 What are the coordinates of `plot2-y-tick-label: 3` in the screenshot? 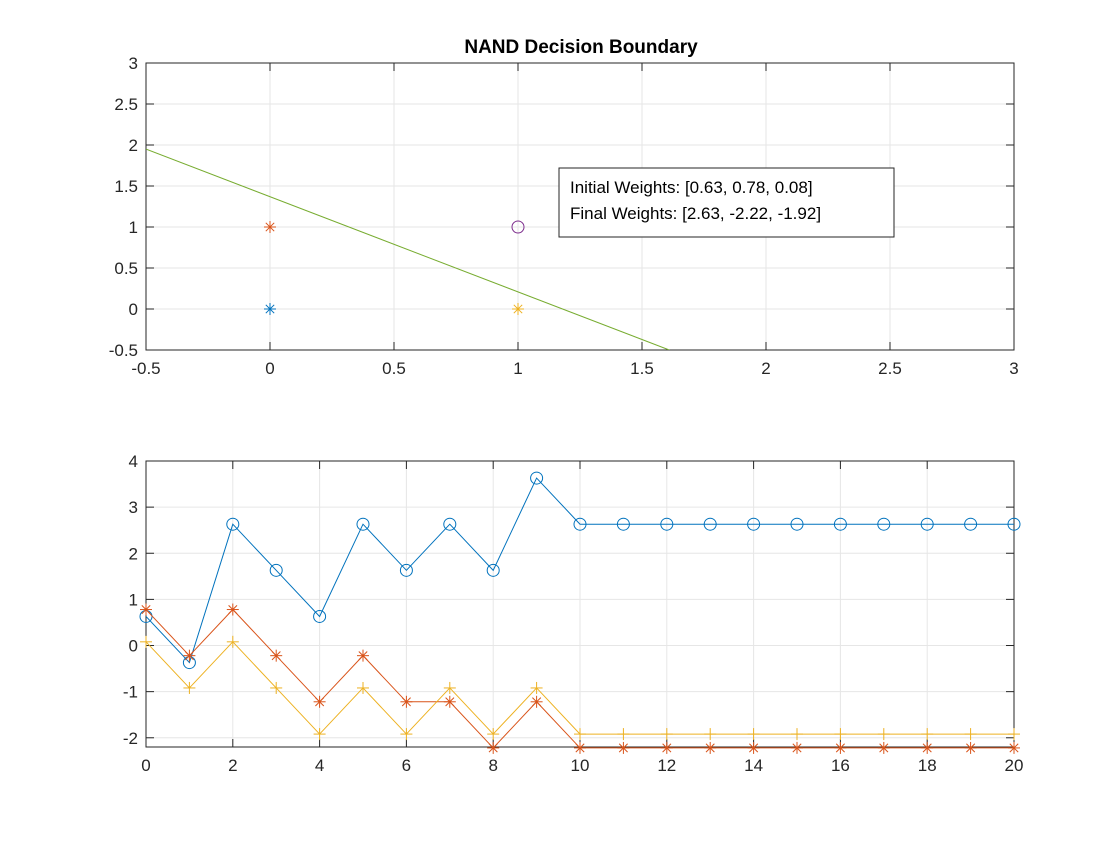 It's located at (133, 507).